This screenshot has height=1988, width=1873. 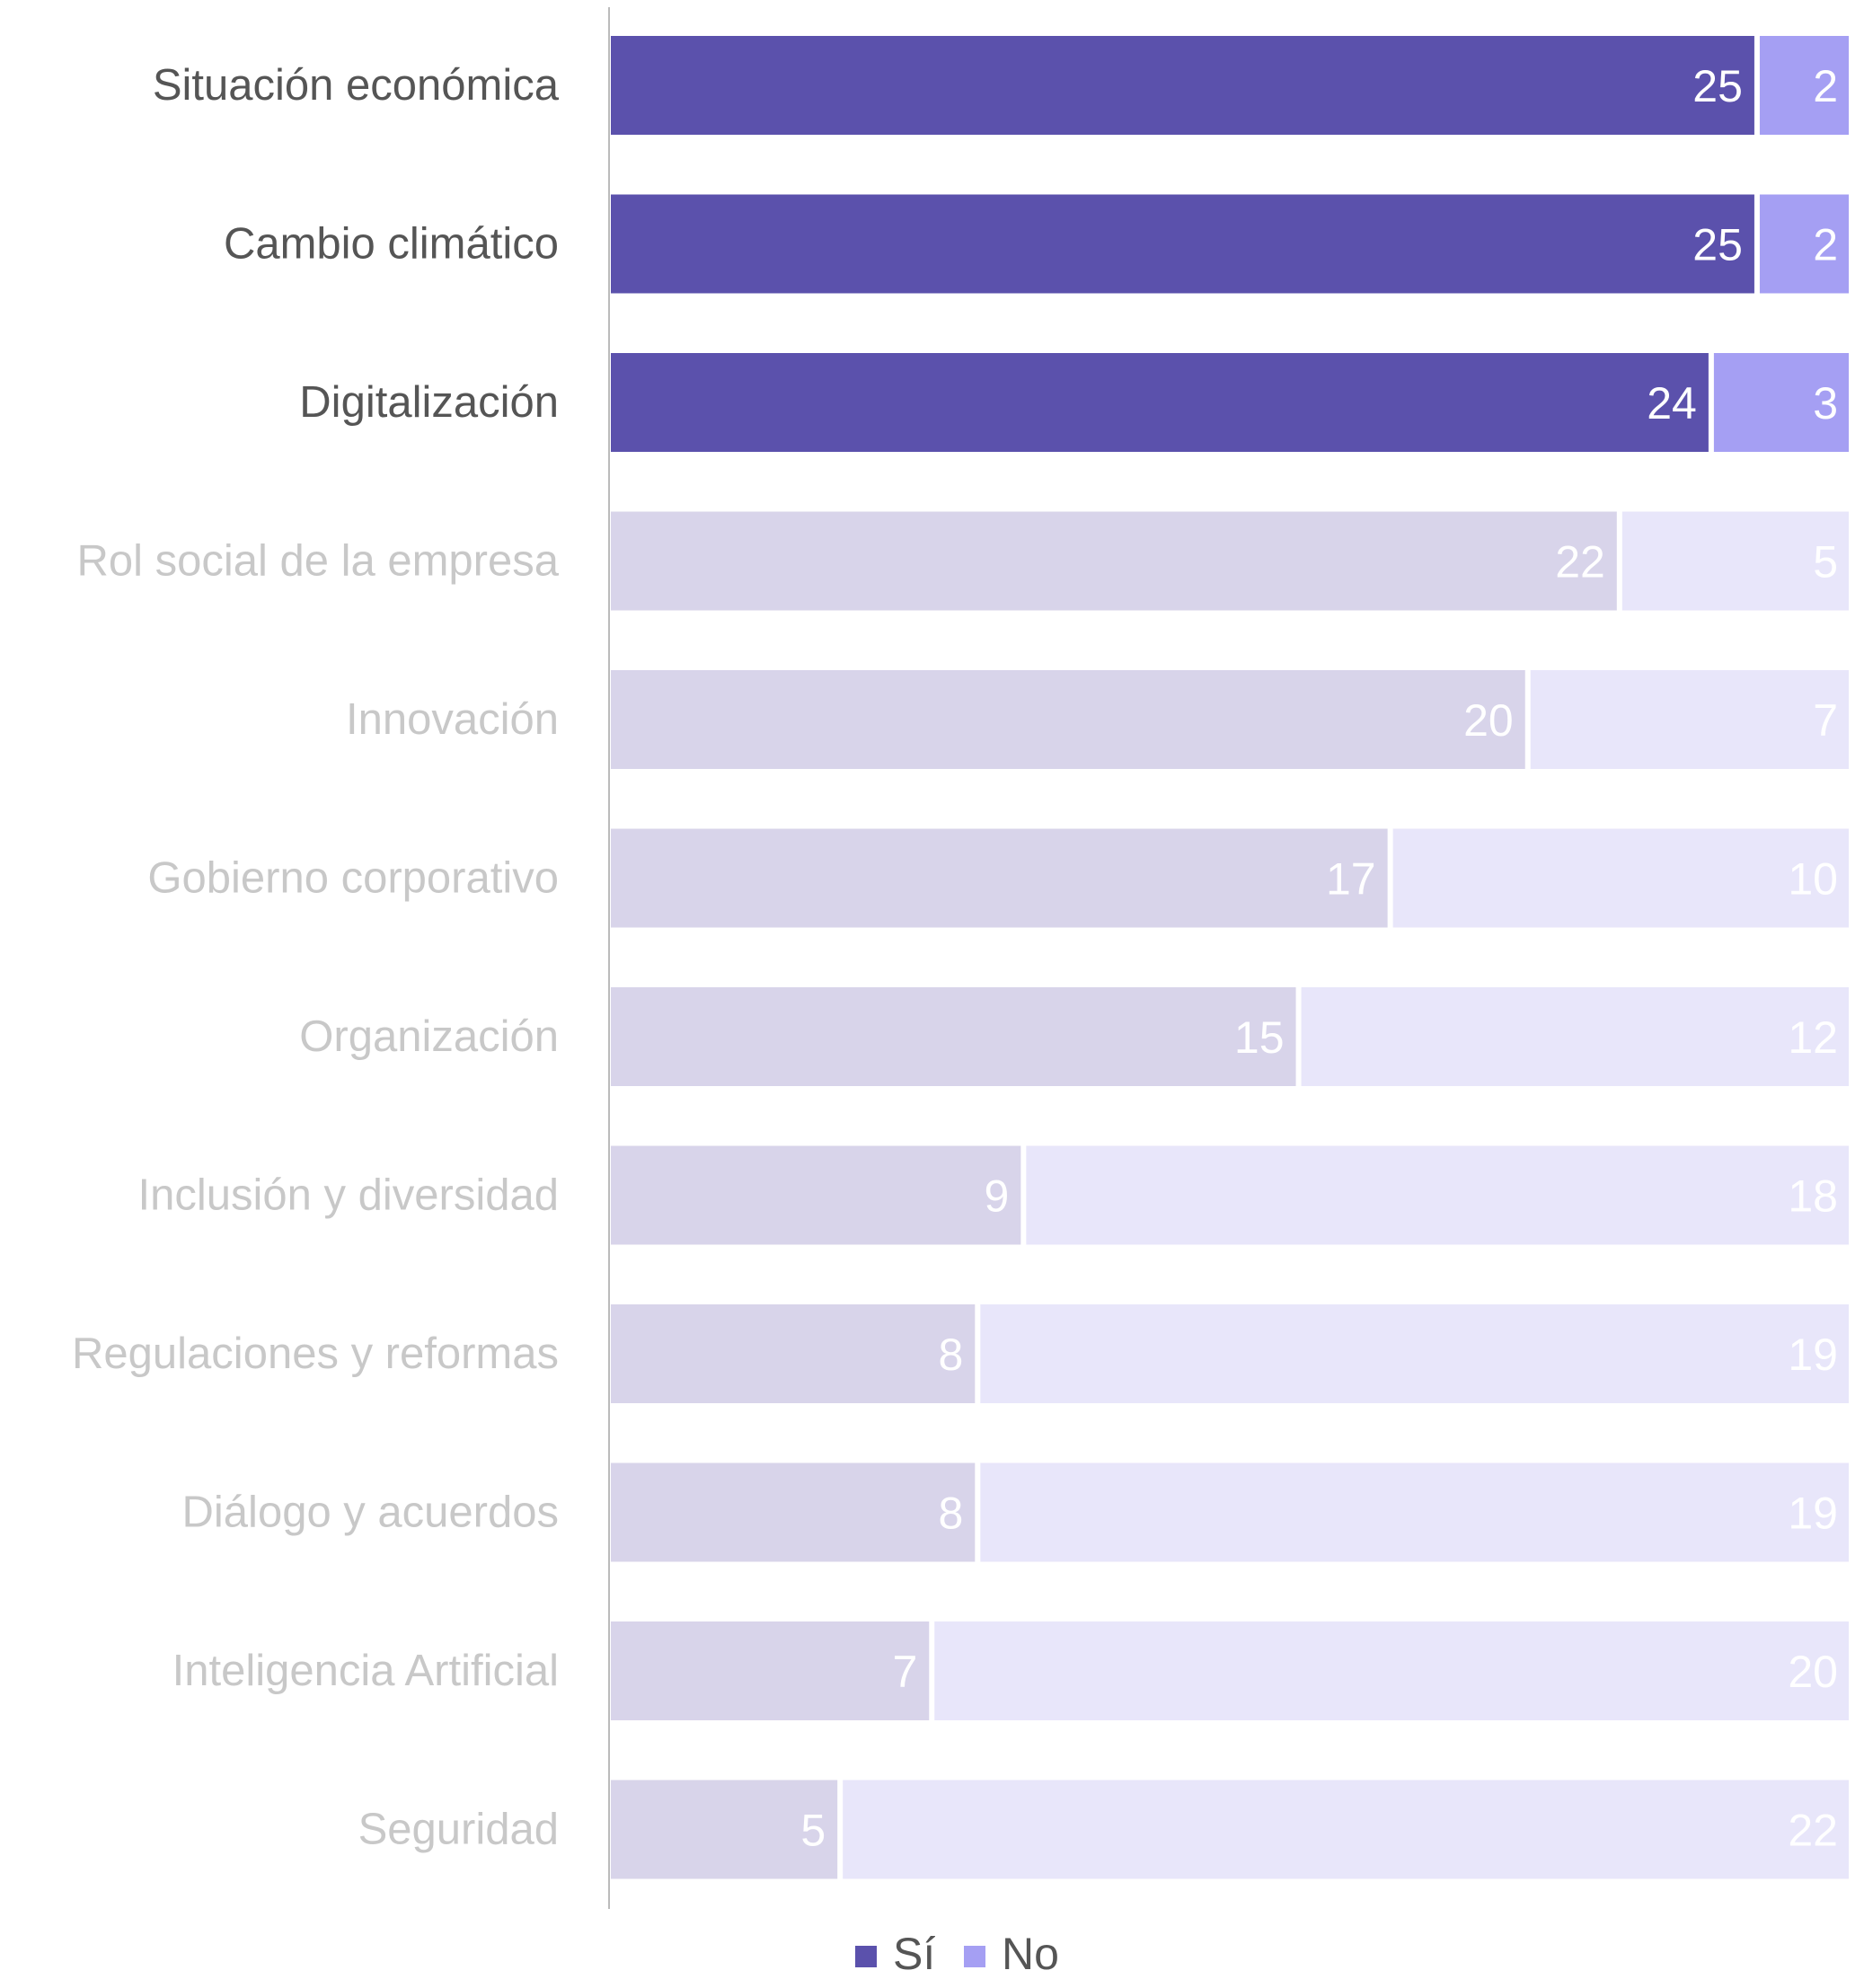 What do you see at coordinates (1813, 1831) in the screenshot?
I see `value-label-no: 22` at bounding box center [1813, 1831].